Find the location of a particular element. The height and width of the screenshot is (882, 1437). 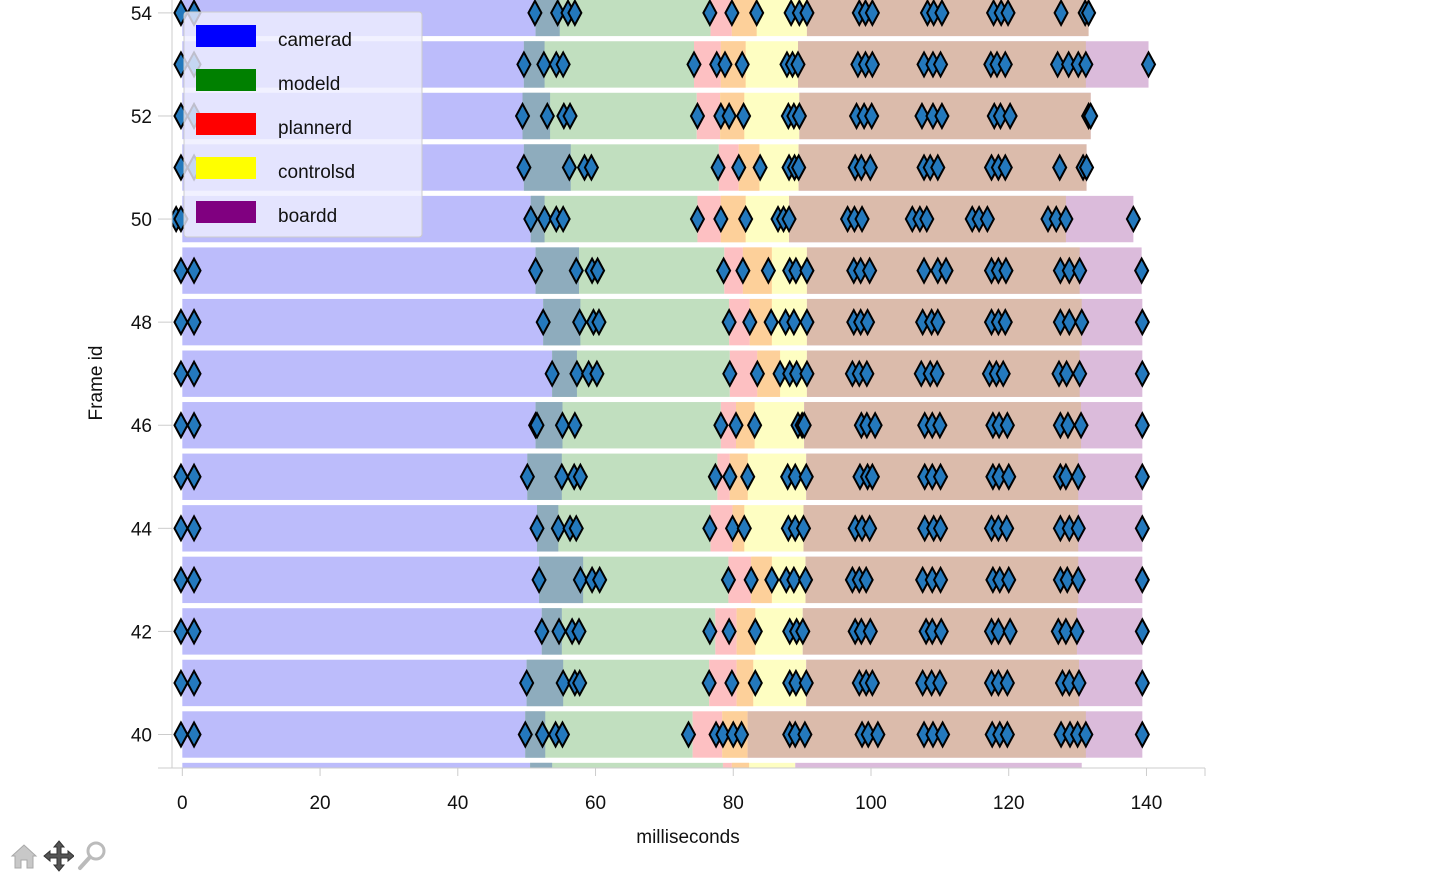

home-icon is located at coordinates (24, 856).